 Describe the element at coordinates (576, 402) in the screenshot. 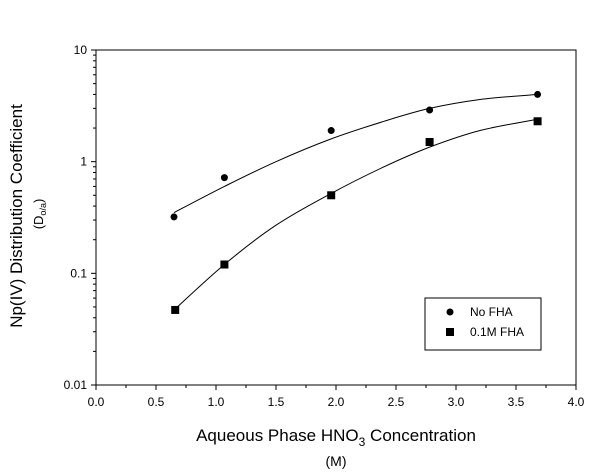

I see `x-tick-label: 4.0` at that location.